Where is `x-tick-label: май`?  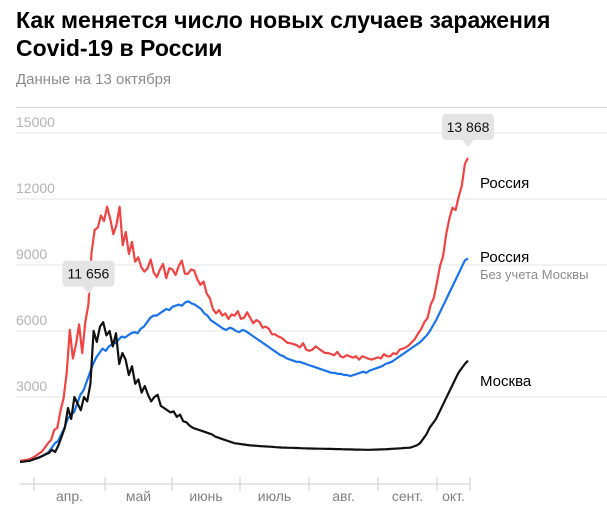 x-tick-label: май is located at coordinates (138, 496).